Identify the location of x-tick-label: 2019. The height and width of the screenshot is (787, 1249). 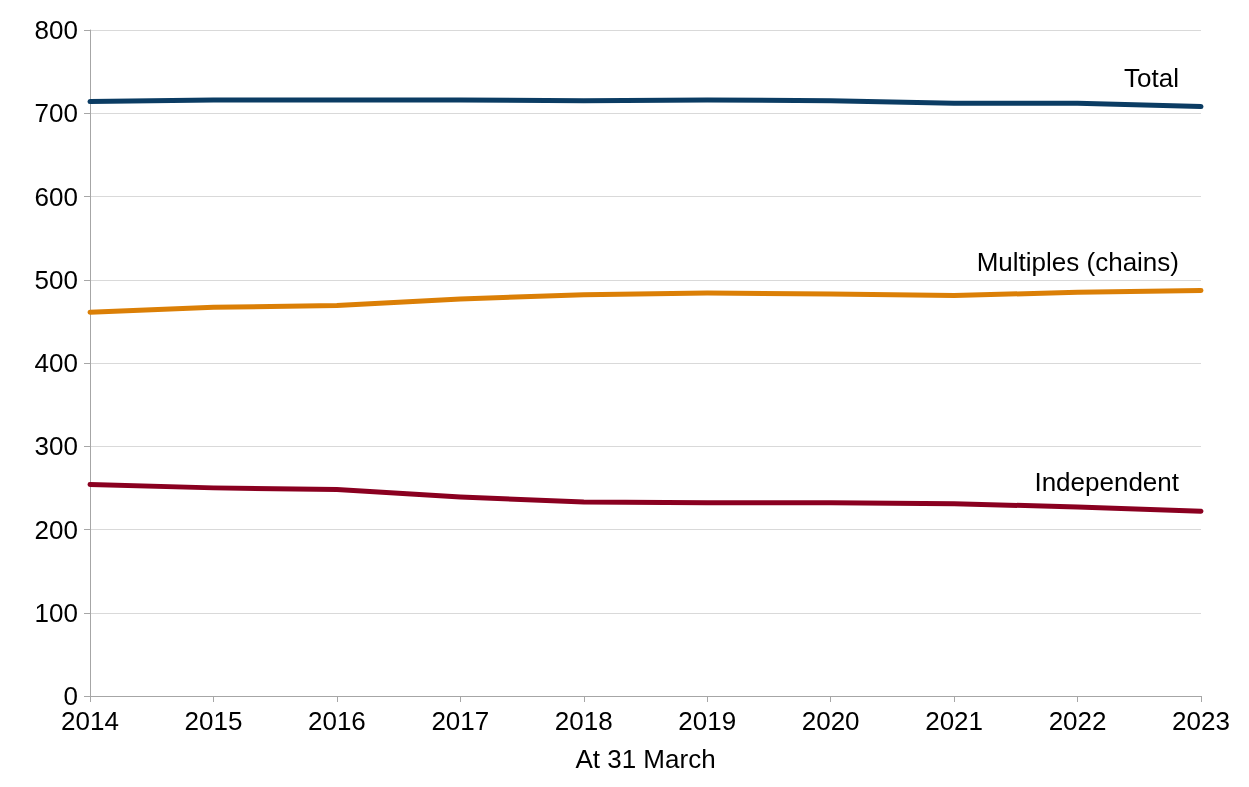
(707, 721).